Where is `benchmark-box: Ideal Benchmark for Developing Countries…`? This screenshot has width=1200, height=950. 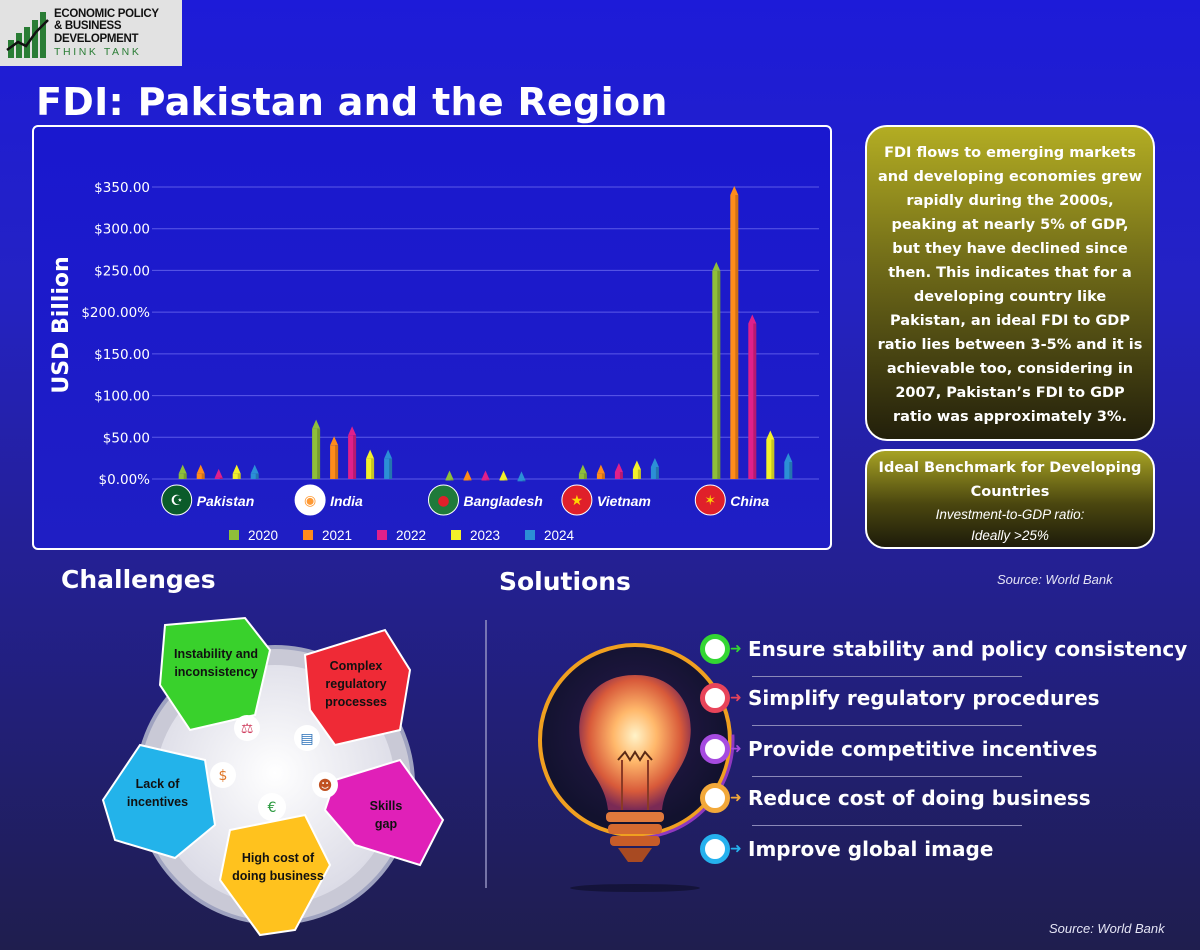 benchmark-box: Ideal Benchmark for Developing Countries… is located at coordinates (1010, 499).